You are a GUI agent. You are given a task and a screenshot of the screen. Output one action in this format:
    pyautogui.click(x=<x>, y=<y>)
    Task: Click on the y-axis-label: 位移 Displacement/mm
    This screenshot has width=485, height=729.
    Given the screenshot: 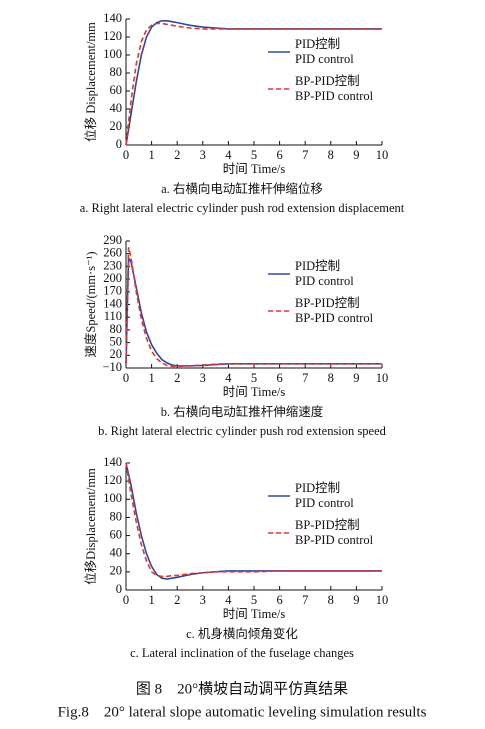 What is the action you would take?
    pyautogui.click(x=90, y=82)
    